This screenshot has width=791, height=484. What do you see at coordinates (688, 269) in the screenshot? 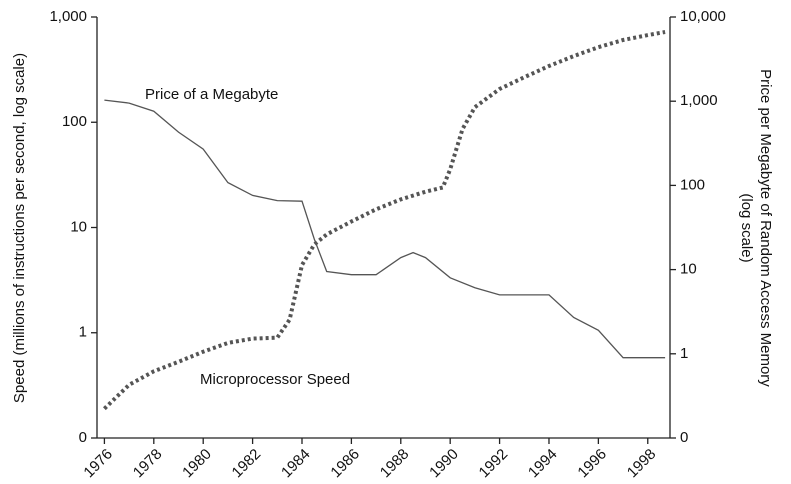
I see `y2-tick-label: 10` at bounding box center [688, 269].